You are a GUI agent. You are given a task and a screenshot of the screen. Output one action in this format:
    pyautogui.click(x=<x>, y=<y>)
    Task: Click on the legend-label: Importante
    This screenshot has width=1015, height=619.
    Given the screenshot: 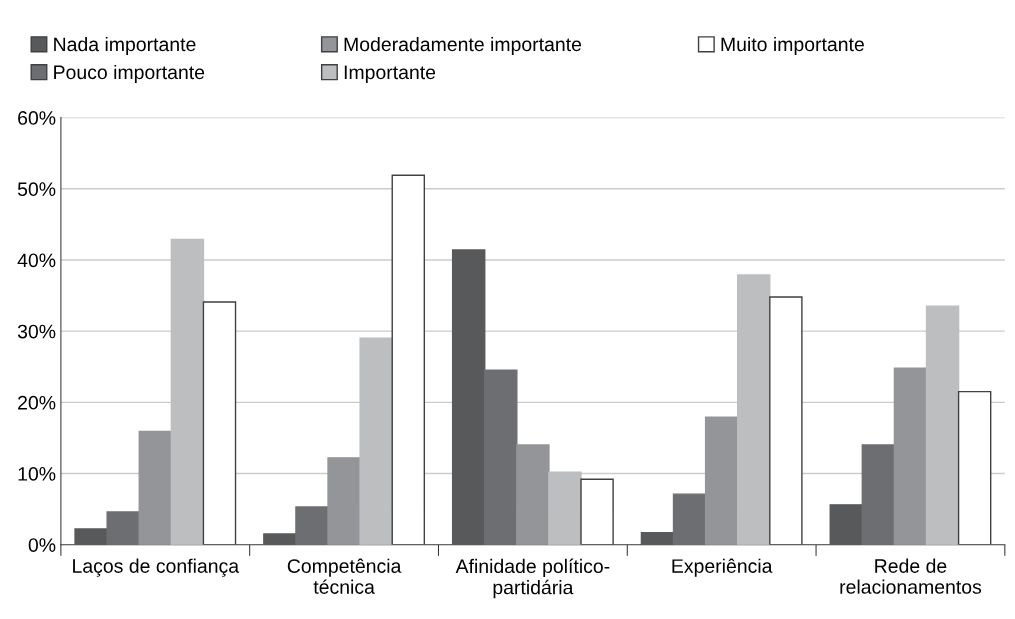 What is the action you would take?
    pyautogui.click(x=390, y=74)
    